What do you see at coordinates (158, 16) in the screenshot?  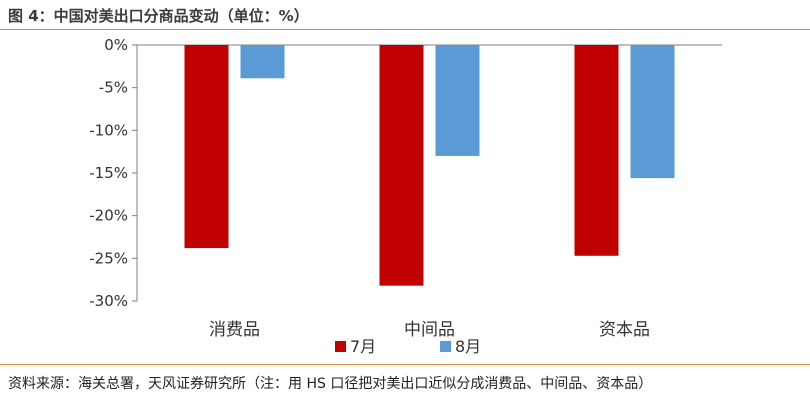 I see `figure-title: 图 4：中国对美出口分商品变动（单位：%）` at bounding box center [158, 16].